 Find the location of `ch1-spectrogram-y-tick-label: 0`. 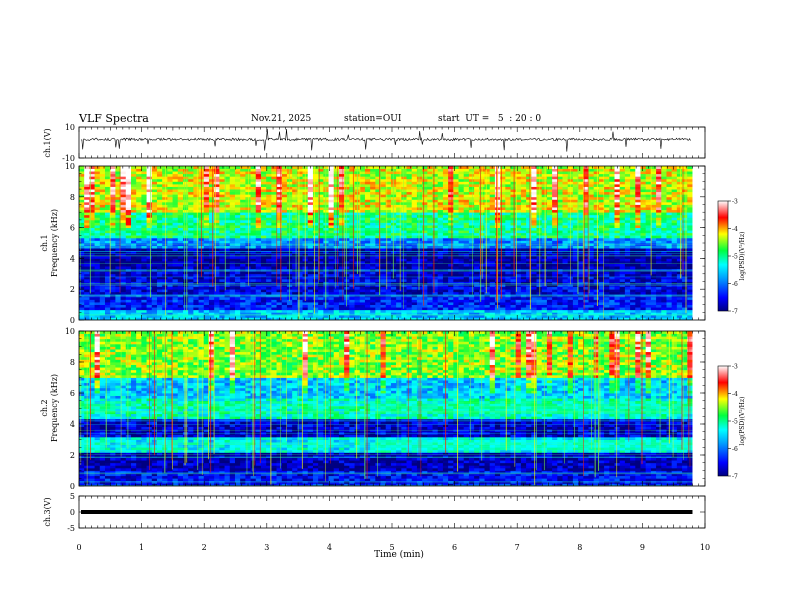

ch1-spectrogram-y-tick-label: 0 is located at coordinates (72, 320).